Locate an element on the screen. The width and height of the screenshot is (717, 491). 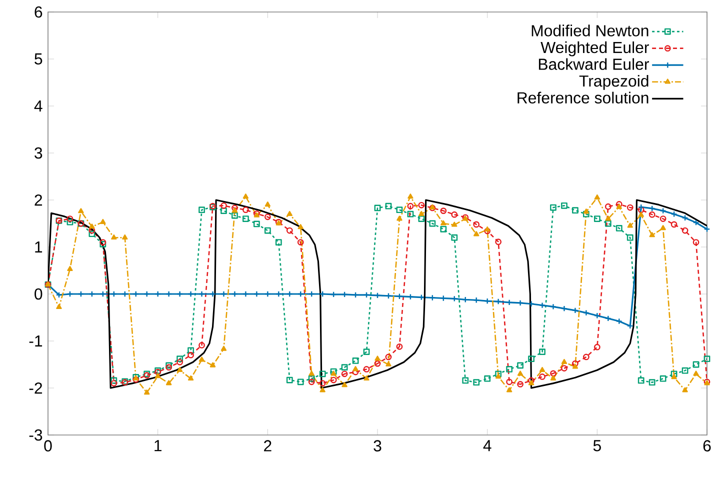
y-tick-label: 5 is located at coordinates (38, 59).